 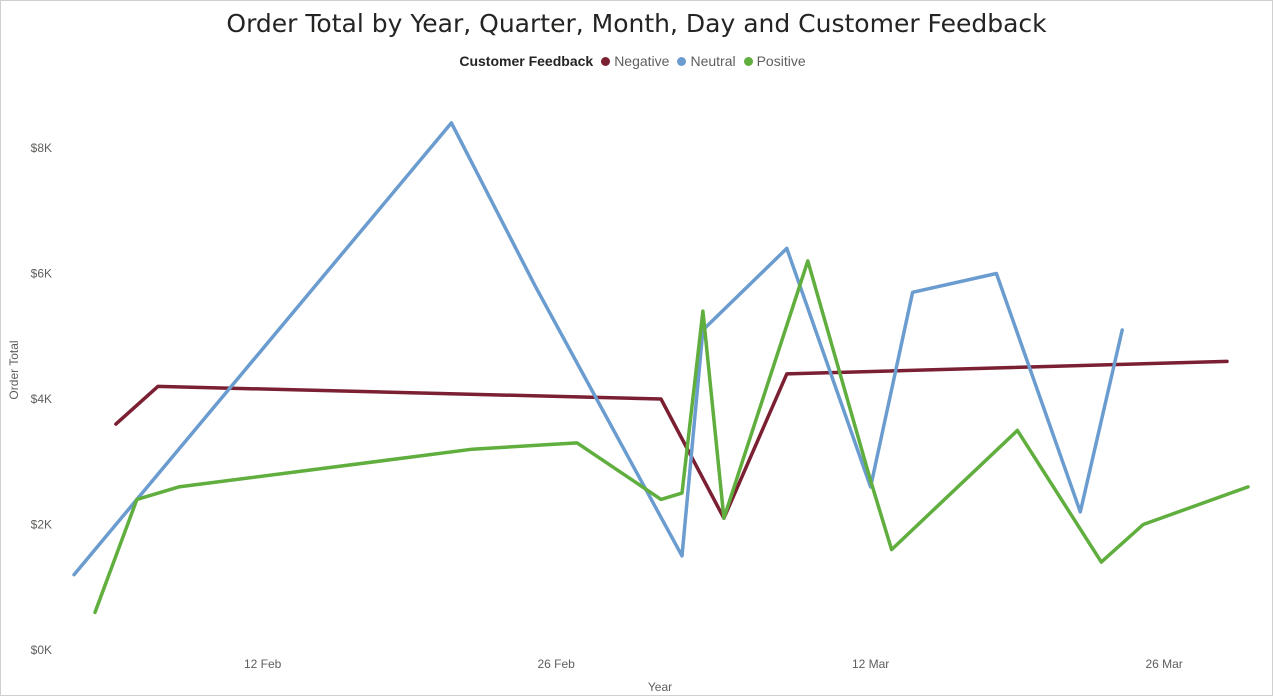 I want to click on legend-dot-negative, so click(x=606, y=61).